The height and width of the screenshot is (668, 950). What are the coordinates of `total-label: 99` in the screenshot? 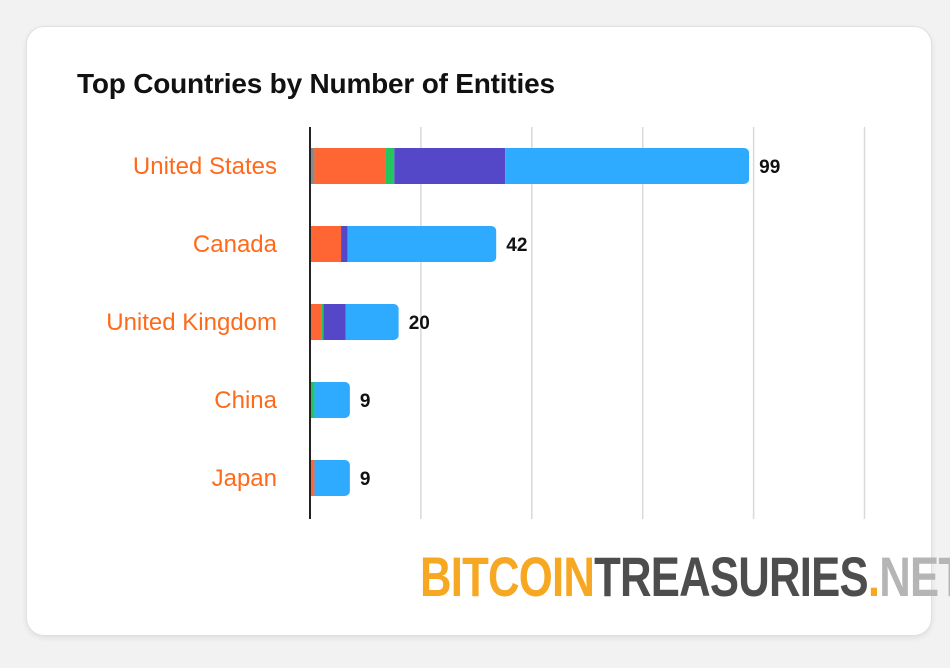 It's located at (769, 167).